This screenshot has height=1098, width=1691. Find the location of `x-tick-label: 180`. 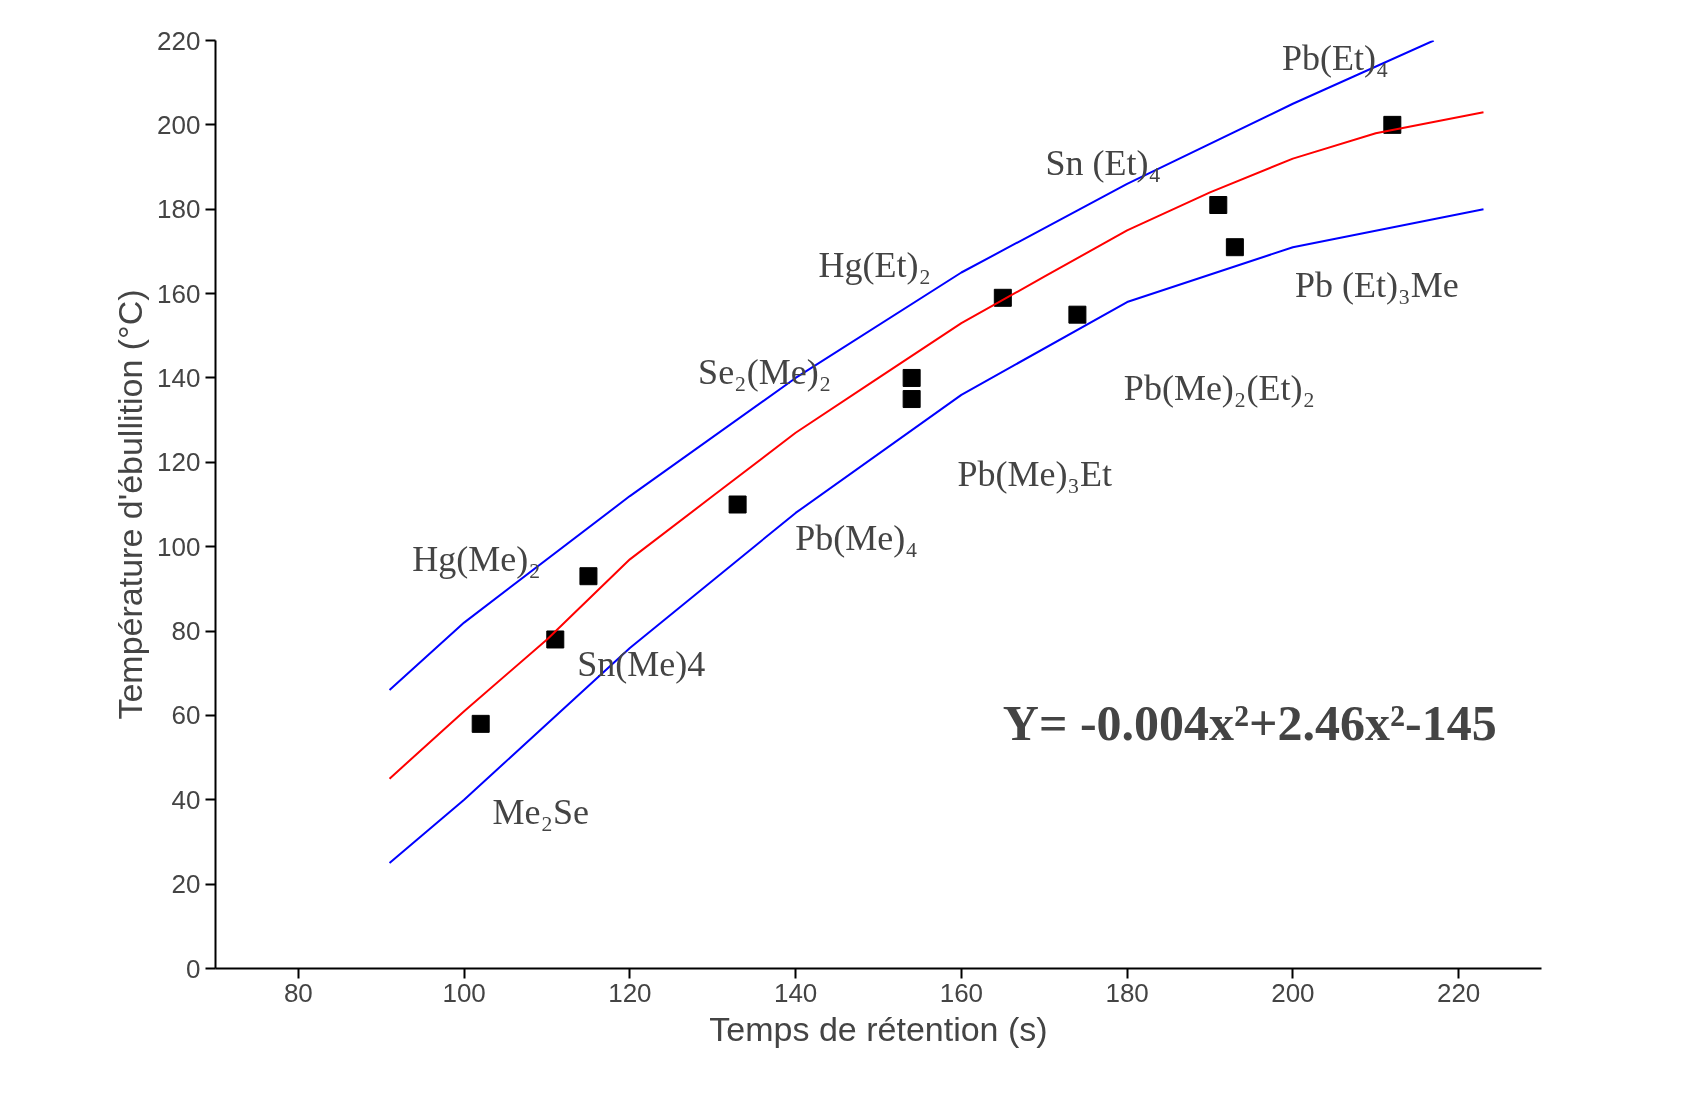

x-tick-label: 180 is located at coordinates (1127, 992).